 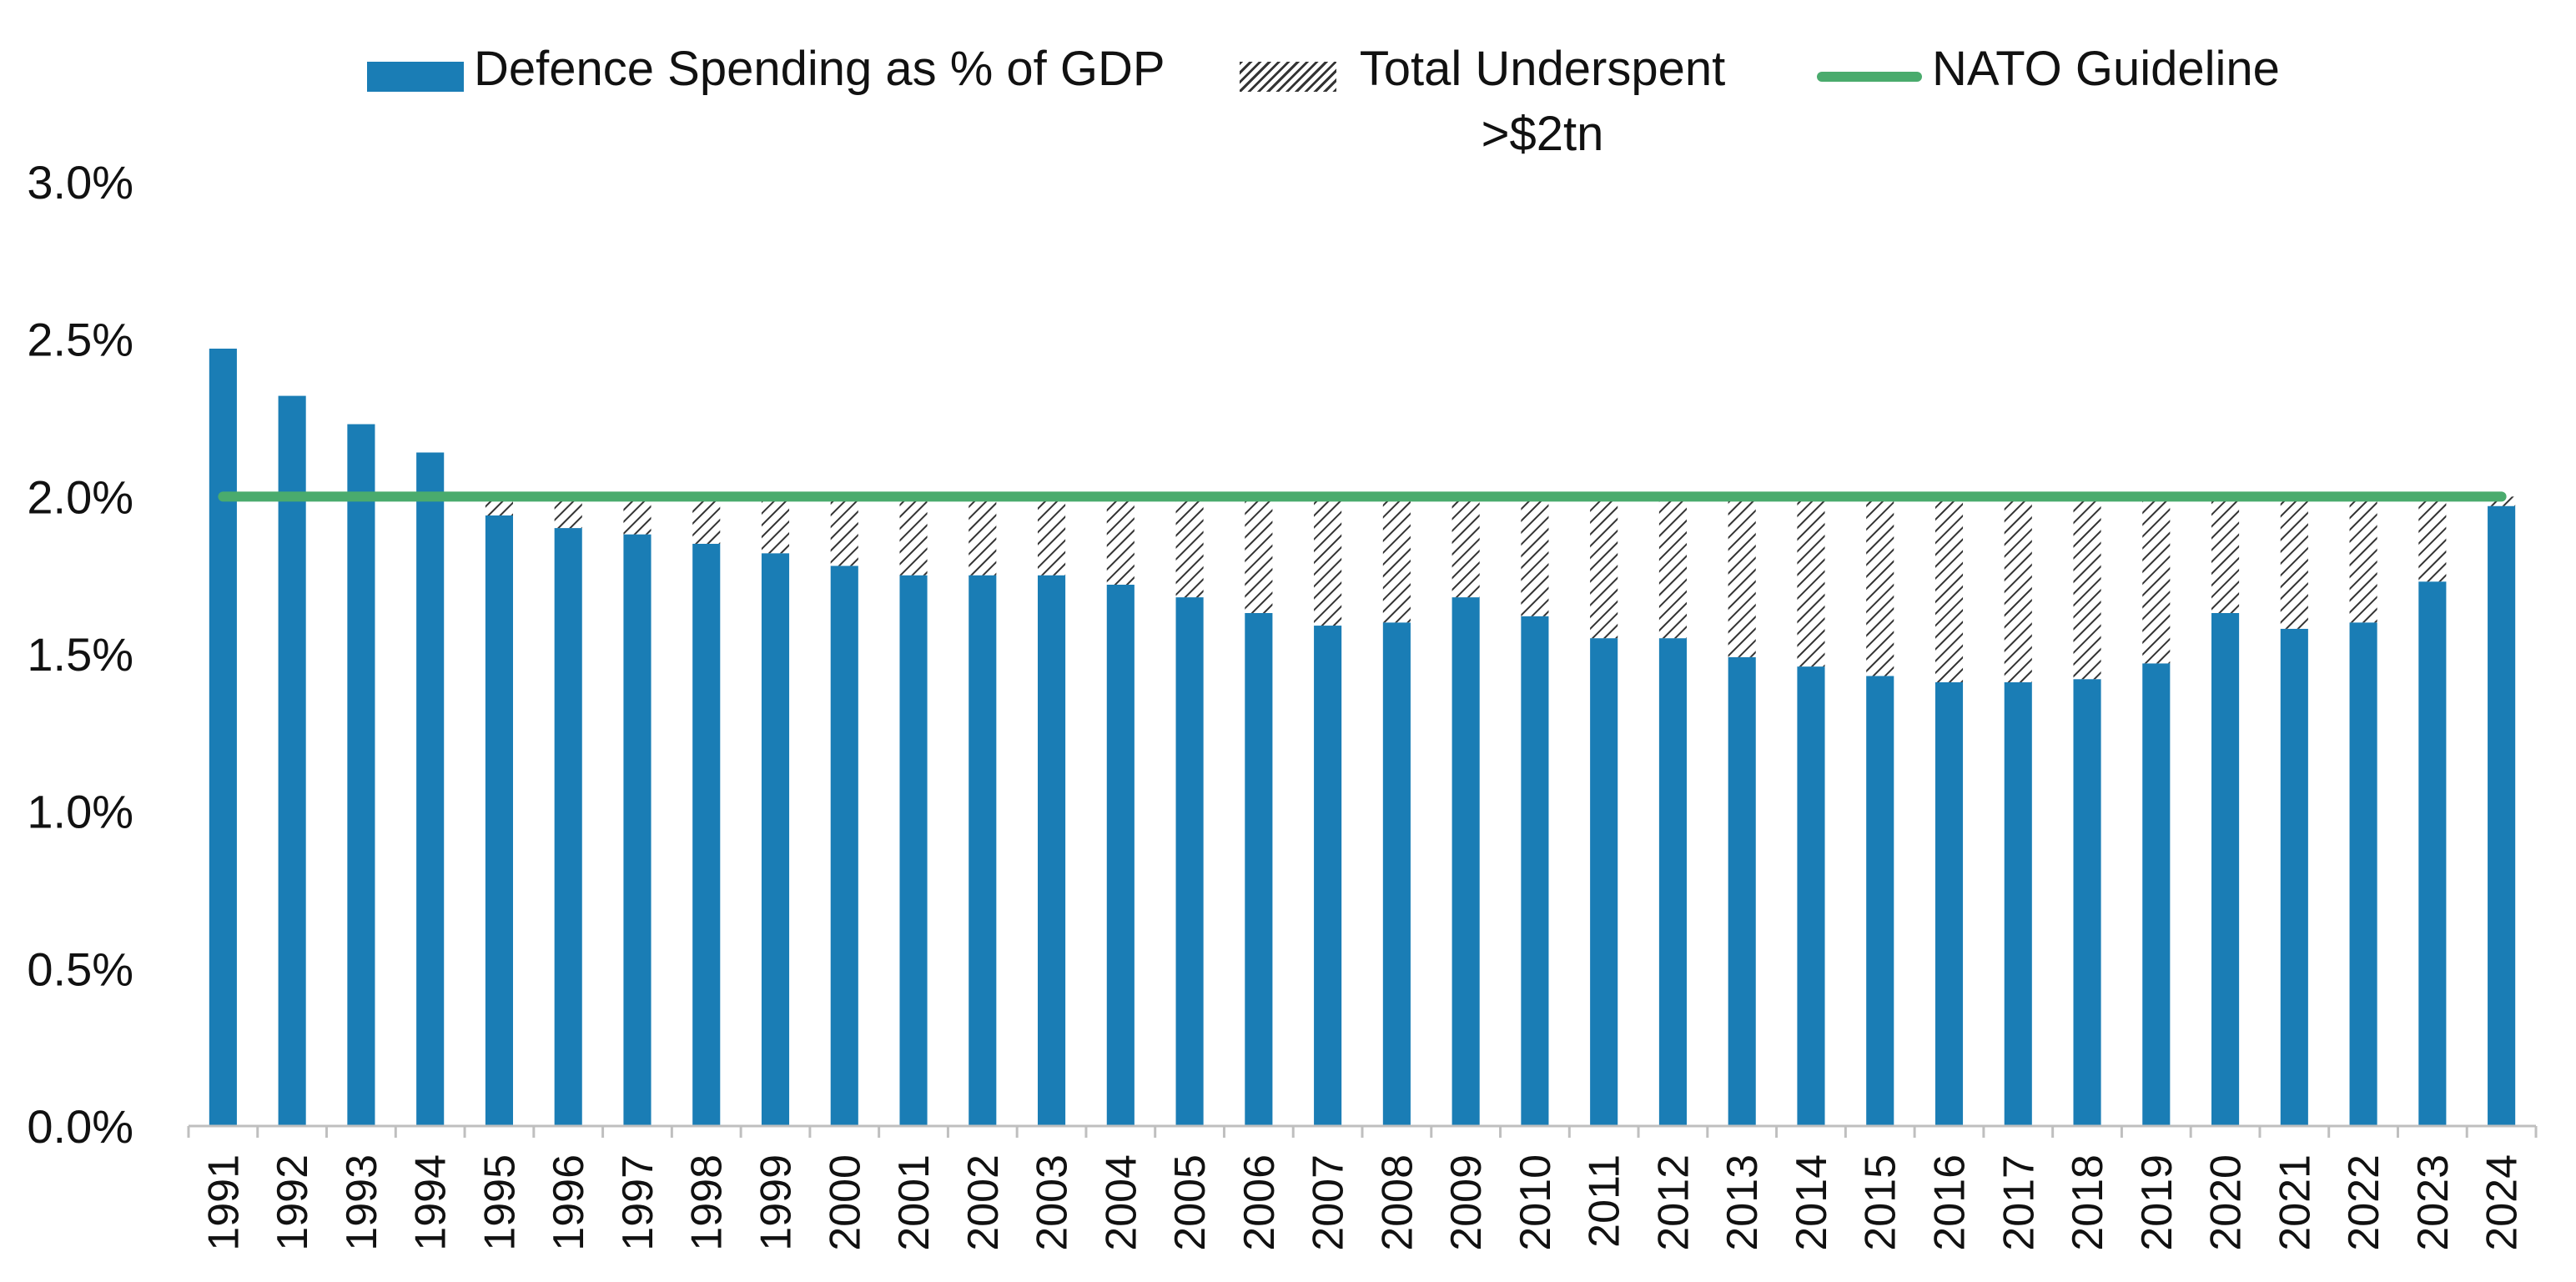 I want to click on bar-defence-spending-1992, so click(x=292, y=760).